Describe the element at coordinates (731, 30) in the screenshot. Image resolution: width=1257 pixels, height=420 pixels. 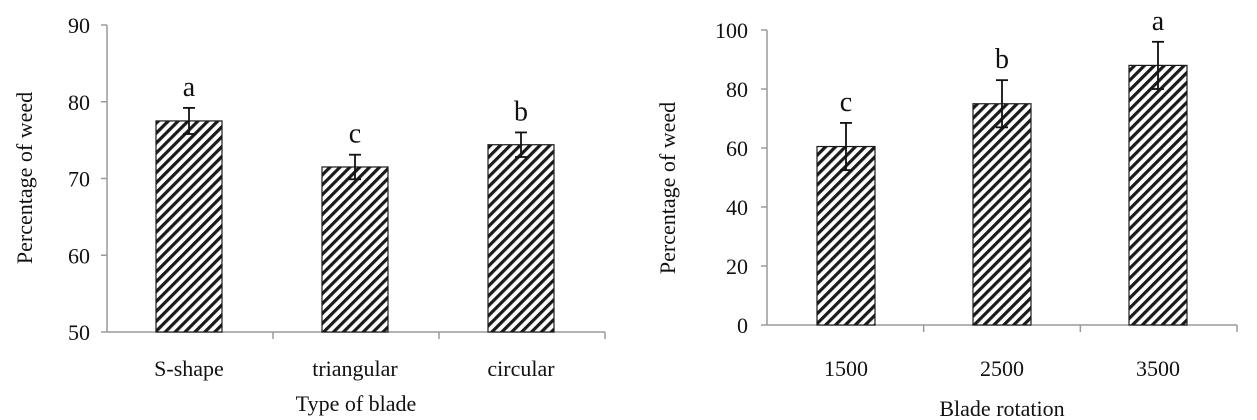
I see `y-tick-label: 100` at that location.